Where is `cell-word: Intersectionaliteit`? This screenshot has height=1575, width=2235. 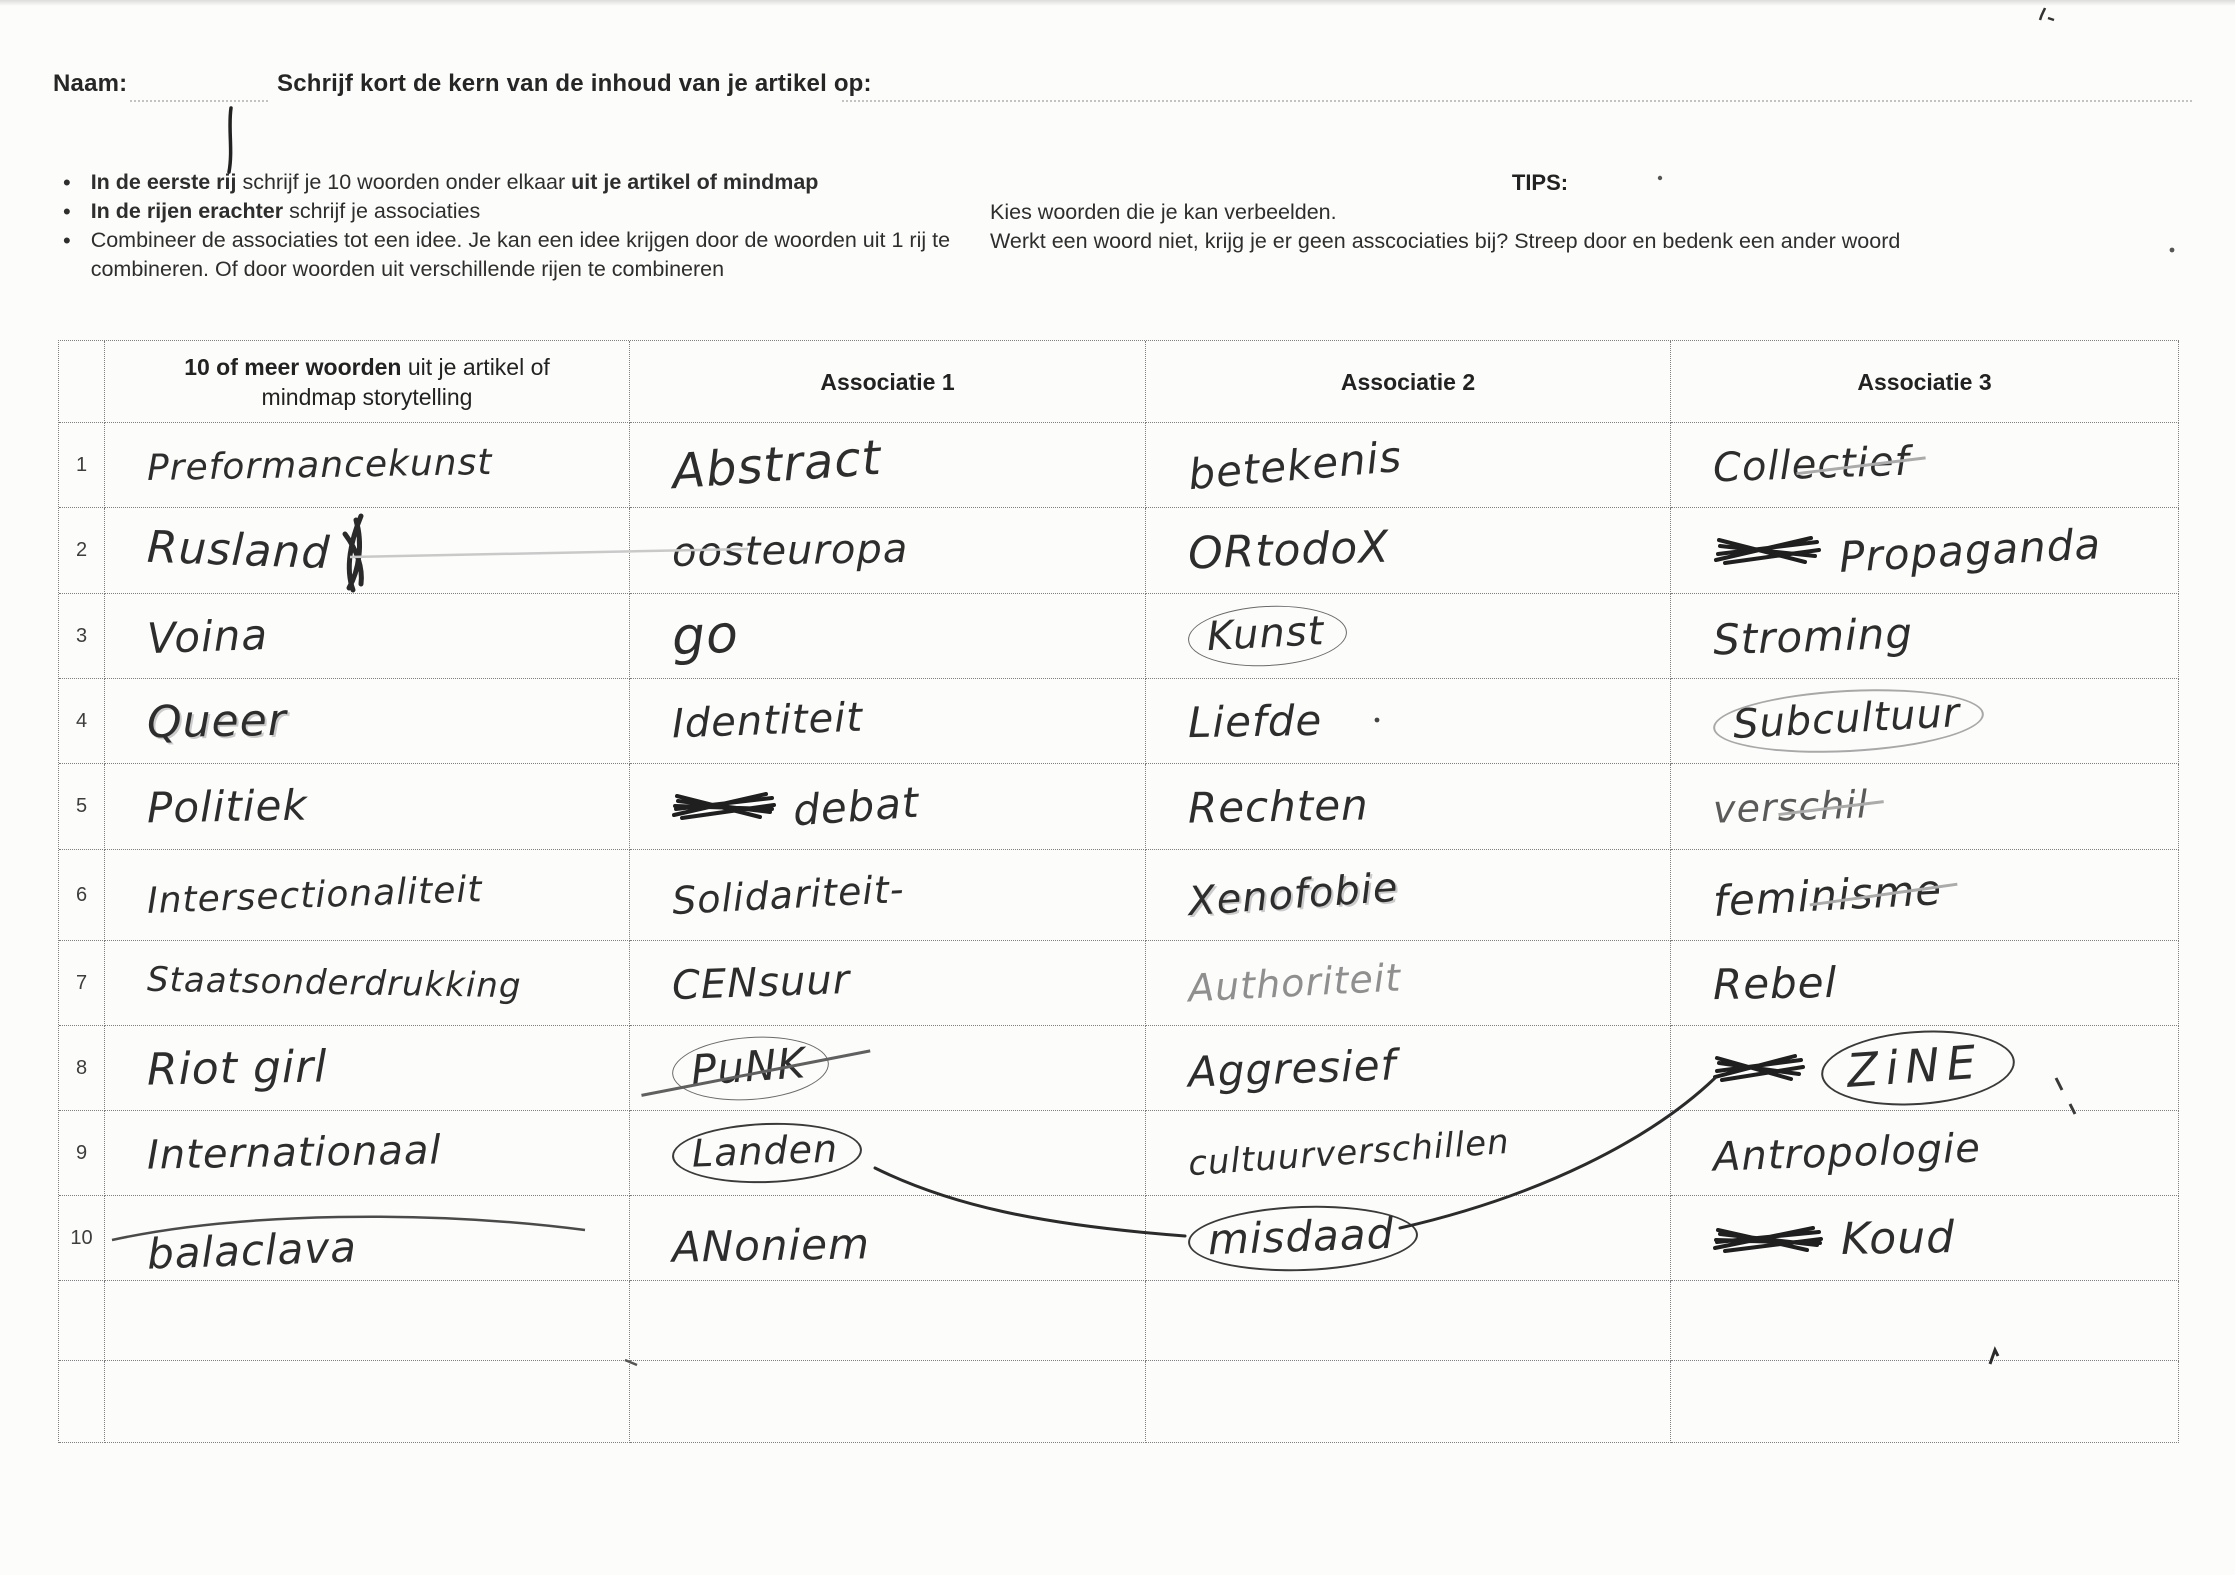
cell-word: Intersectionaliteit is located at coordinates (367, 895).